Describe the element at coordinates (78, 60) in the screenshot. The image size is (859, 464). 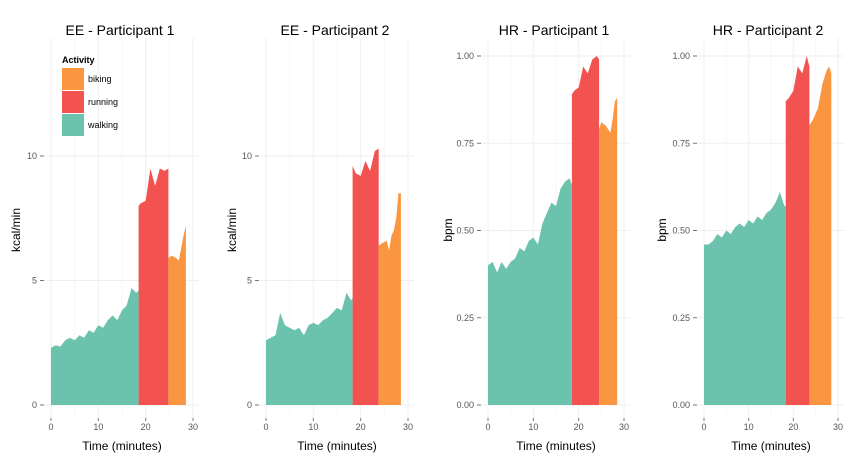
I see `legend-title: Activity` at that location.